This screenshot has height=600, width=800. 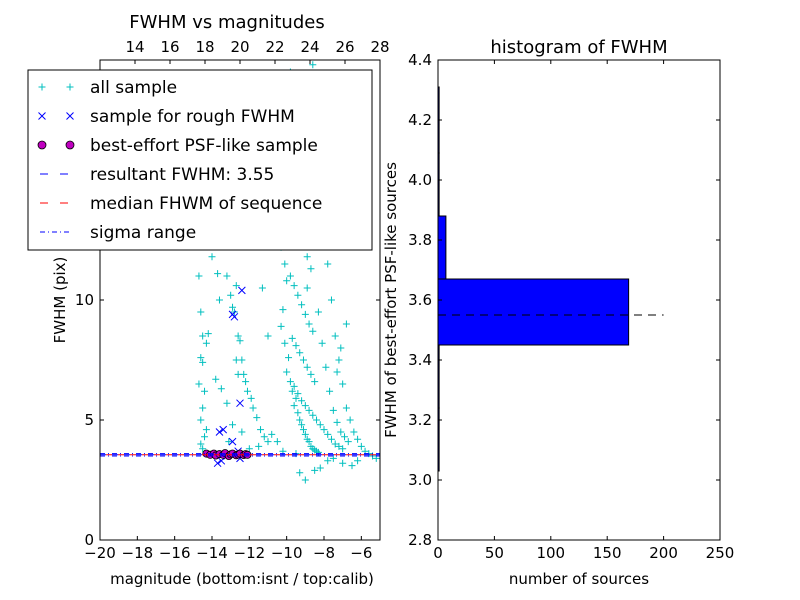 I want to click on legend-item-median-fwhm: median FHWM of sequence, so click(x=181, y=204).